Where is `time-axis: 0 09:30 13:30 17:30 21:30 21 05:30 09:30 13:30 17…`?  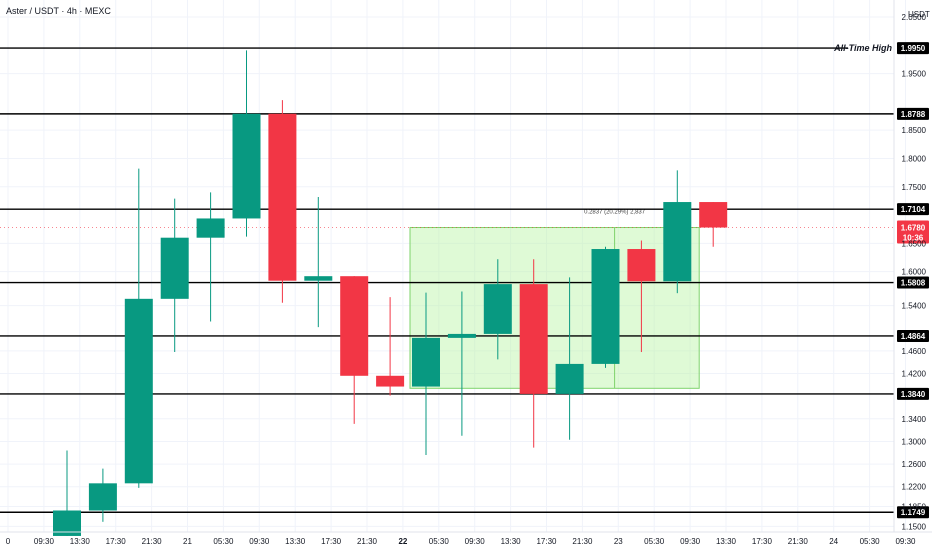 time-axis: 0 09:30 13:30 17:30 21:30 21 05:30 09:30 13:30 17… is located at coordinates (461, 541).